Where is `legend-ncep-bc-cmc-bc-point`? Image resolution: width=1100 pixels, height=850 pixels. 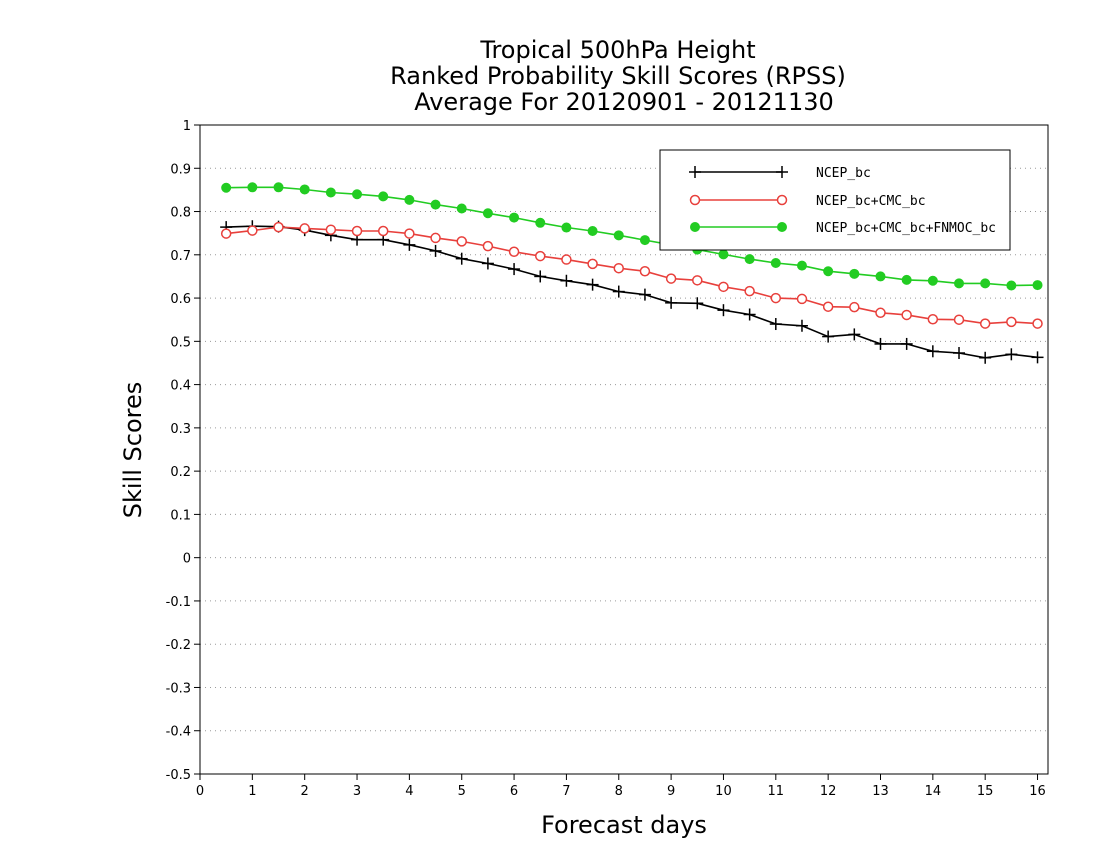
legend-ncep-bc-cmc-bc-point is located at coordinates (782, 200).